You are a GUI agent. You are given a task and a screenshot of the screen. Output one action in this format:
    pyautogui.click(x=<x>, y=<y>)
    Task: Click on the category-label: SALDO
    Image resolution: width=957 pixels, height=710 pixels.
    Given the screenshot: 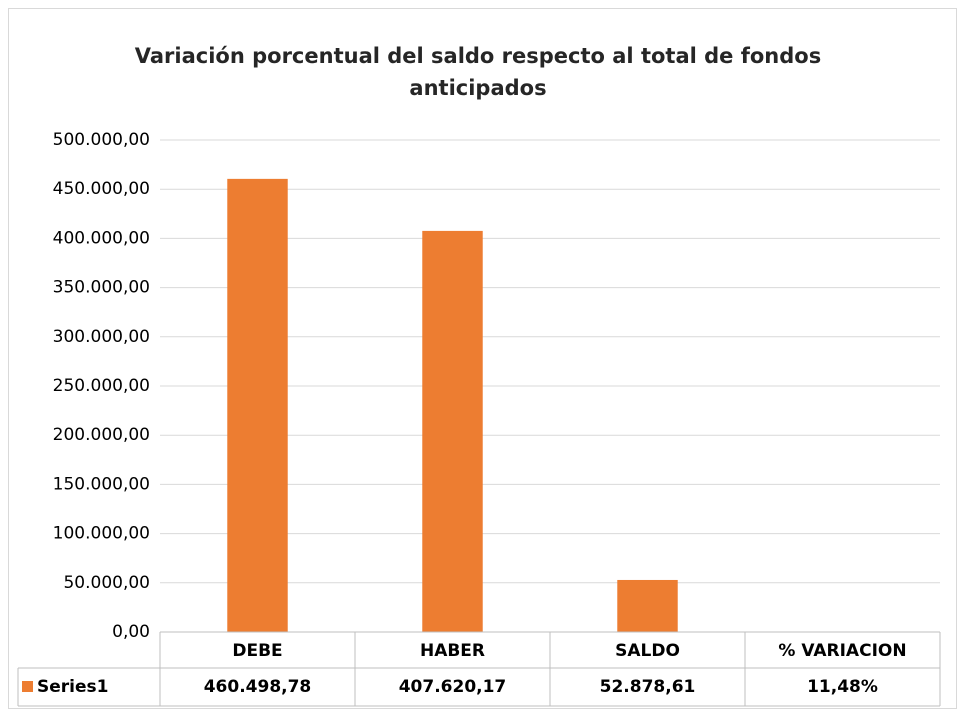 What is the action you would take?
    pyautogui.click(x=647, y=651)
    